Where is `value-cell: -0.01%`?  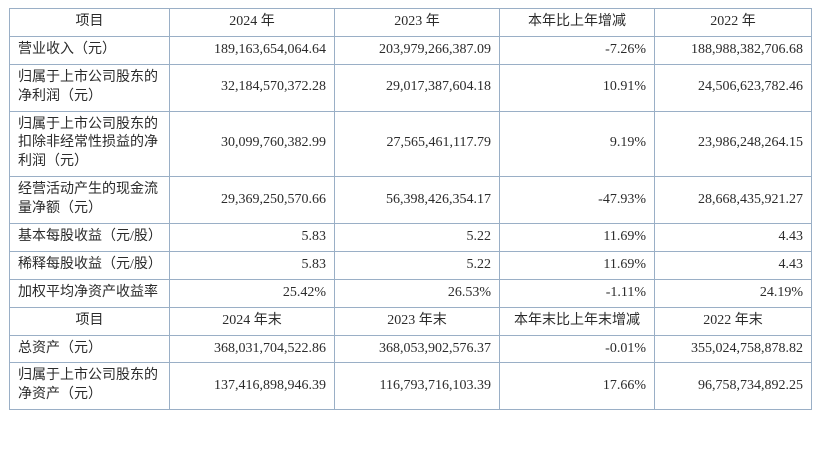 value-cell: -0.01% is located at coordinates (577, 349).